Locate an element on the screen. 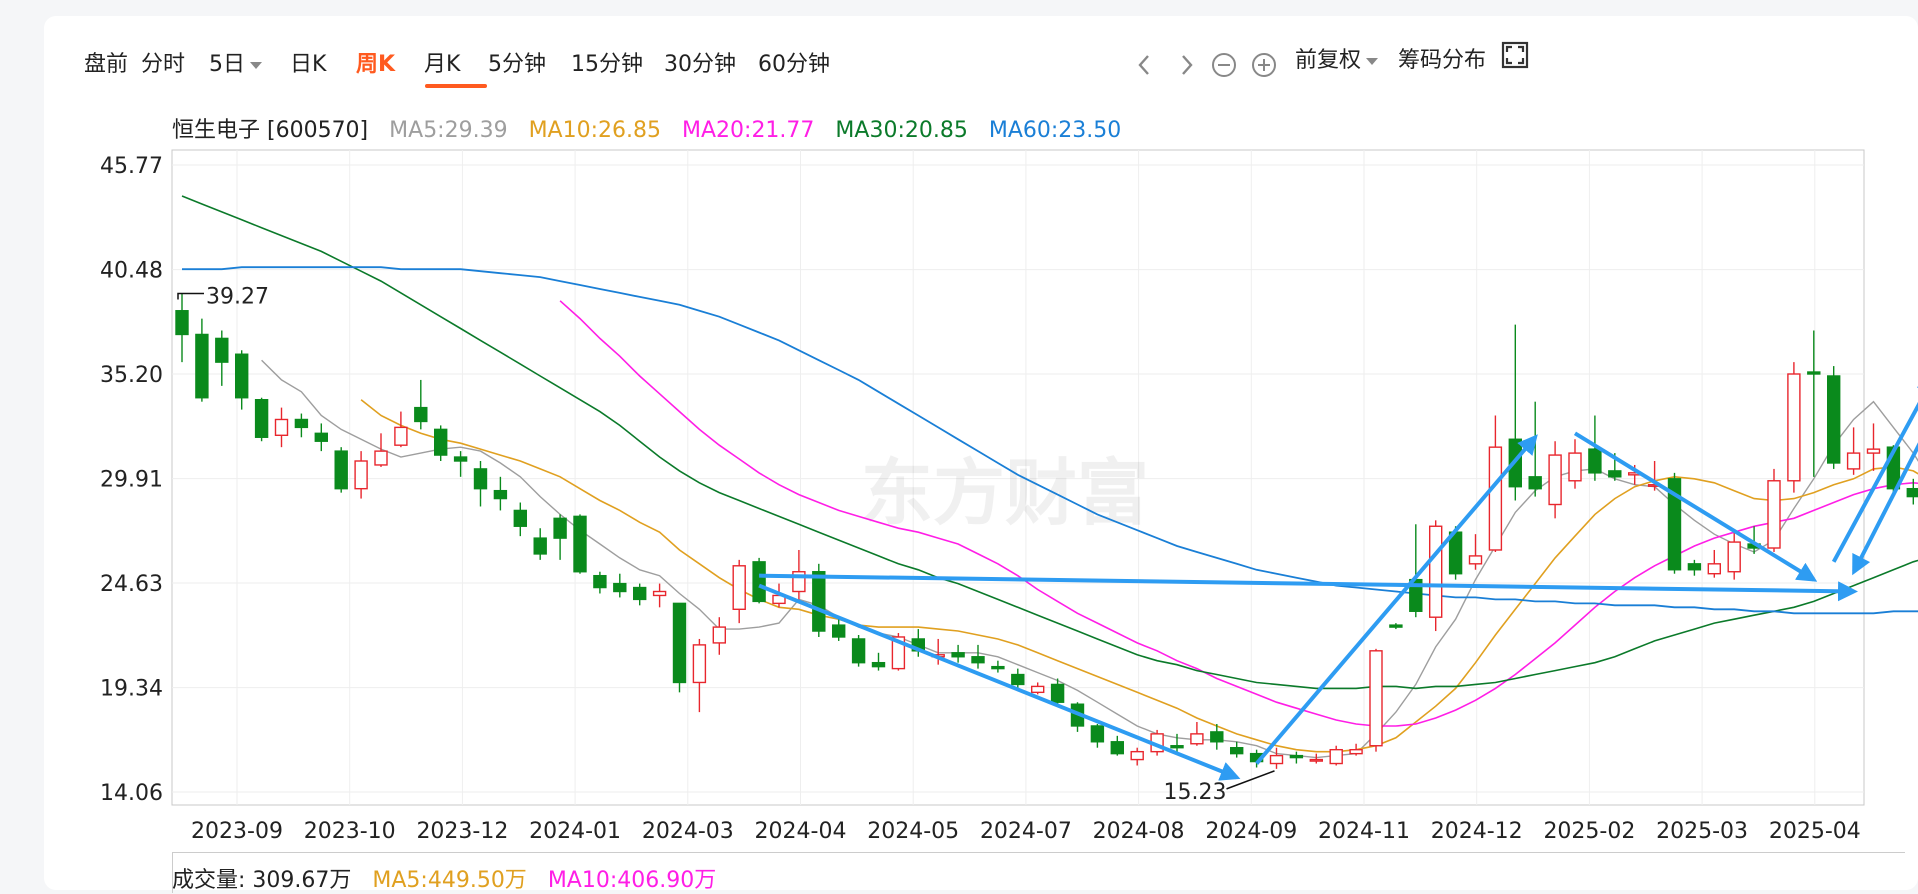 This screenshot has height=894, width=1918. stock-name: 恒生电子 [600570] is located at coordinates (270, 130).